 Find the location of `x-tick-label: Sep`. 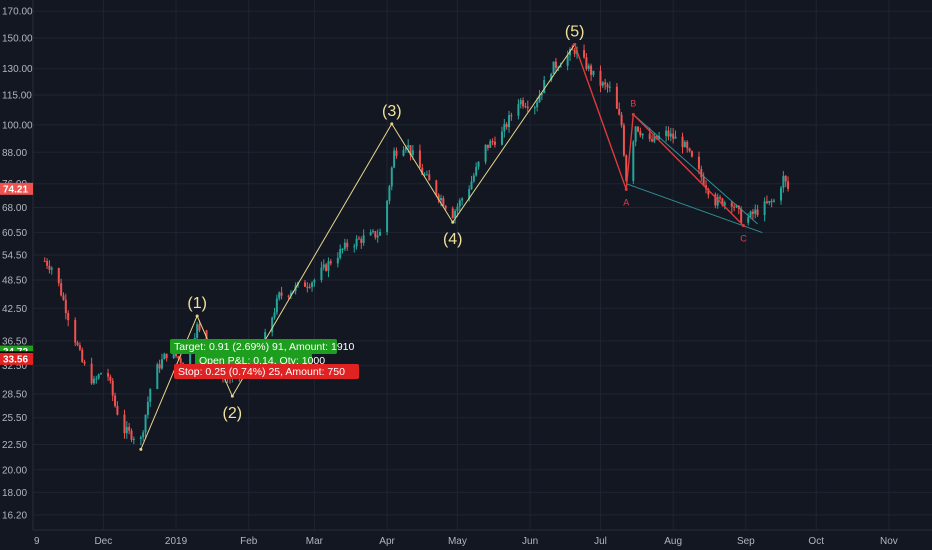

x-tick-label: Sep is located at coordinates (746, 541).